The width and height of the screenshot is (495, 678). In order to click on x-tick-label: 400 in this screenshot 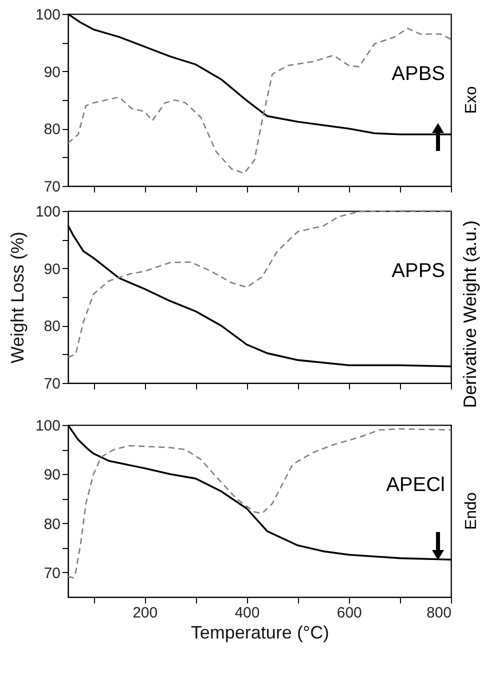, I will do `click(247, 613)`.